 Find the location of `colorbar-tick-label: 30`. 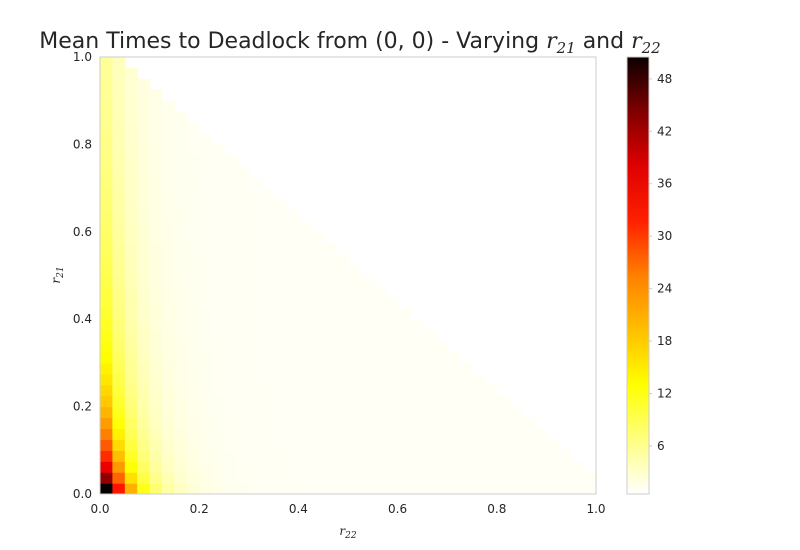

colorbar-tick-label: 30 is located at coordinates (664, 236).